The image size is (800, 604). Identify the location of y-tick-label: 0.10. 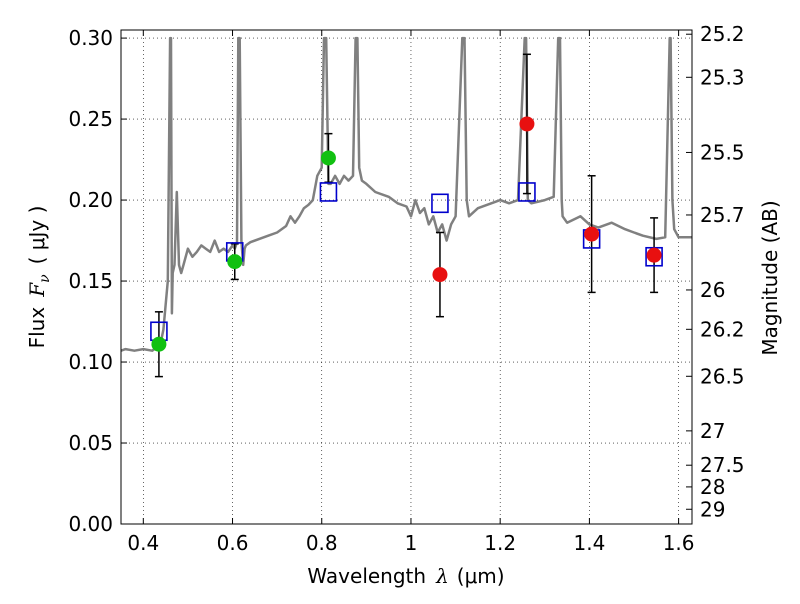
(90, 362).